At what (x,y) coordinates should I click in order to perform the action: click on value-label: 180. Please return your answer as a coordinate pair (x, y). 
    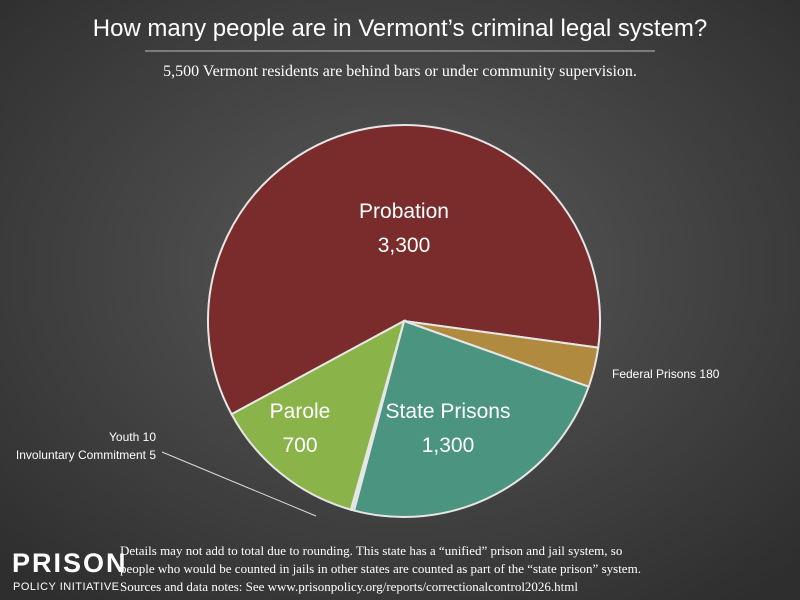
    Looking at the image, I should click on (709, 374).